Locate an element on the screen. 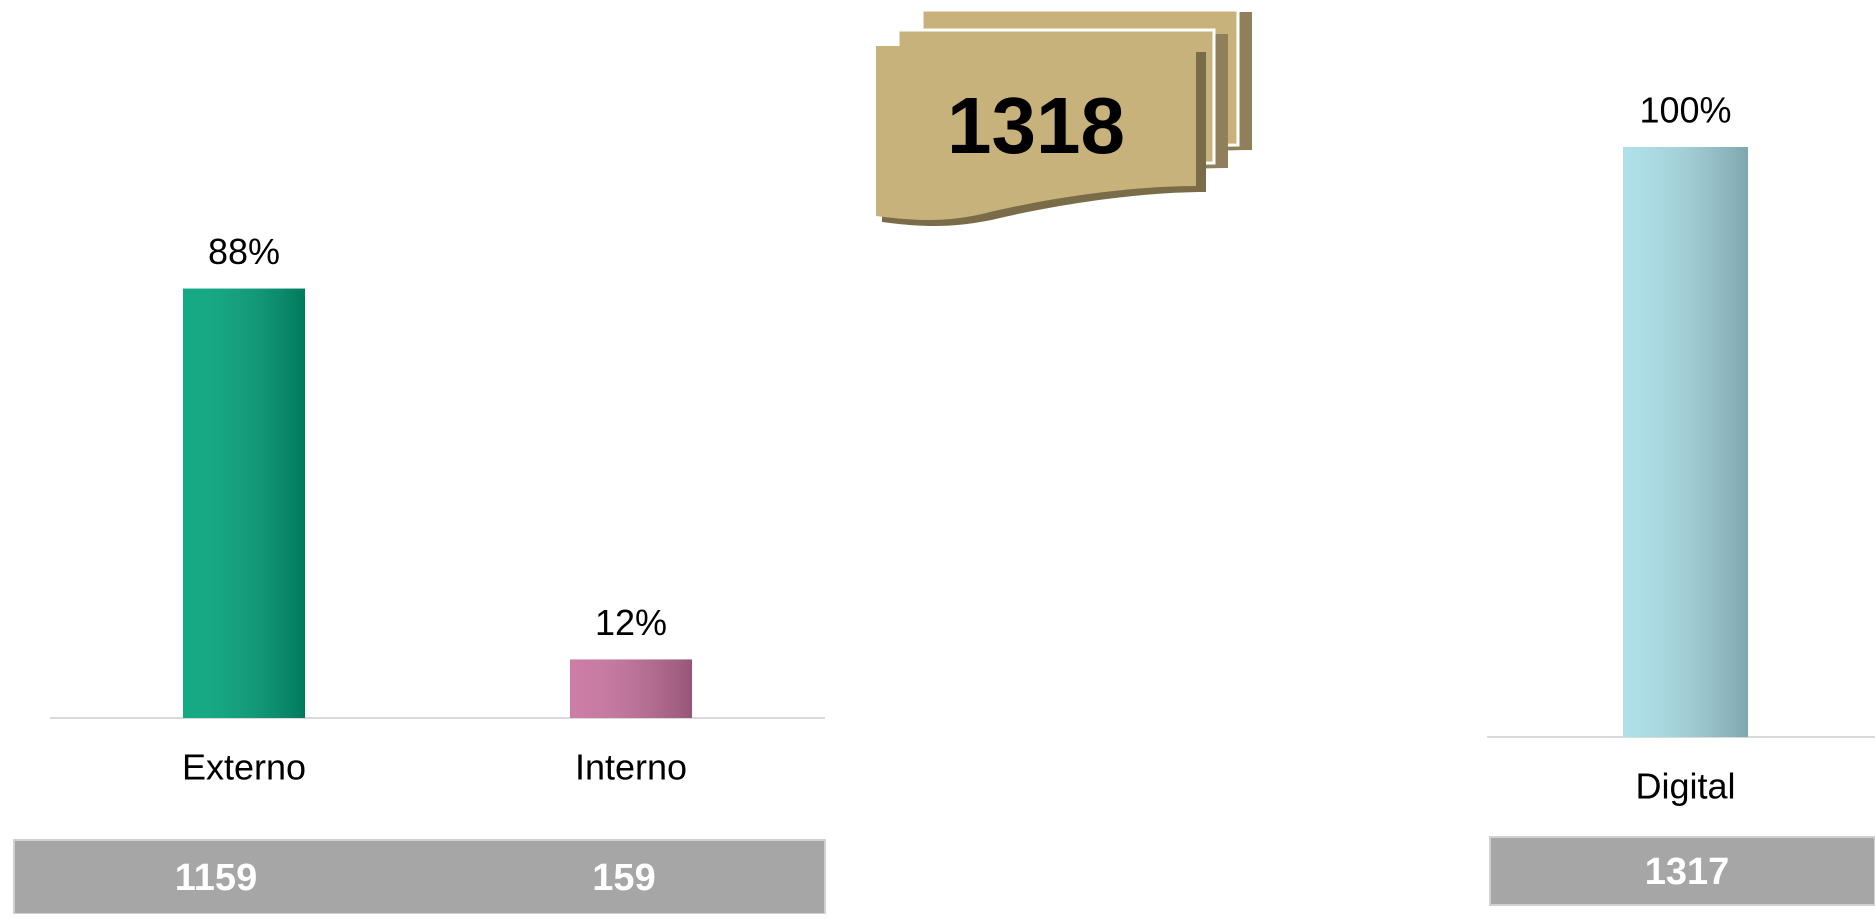 The height and width of the screenshot is (919, 1875). value-label: 88% is located at coordinates (244, 251).